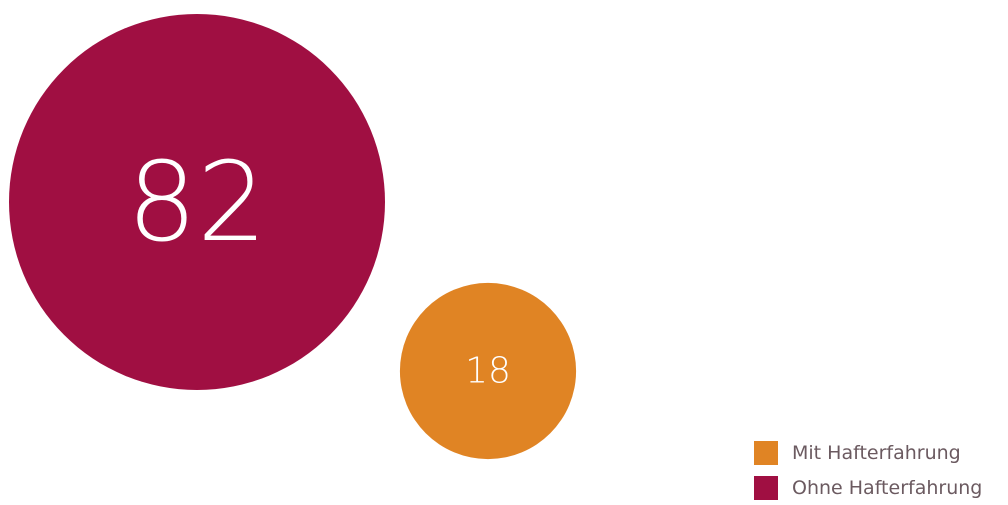  What do you see at coordinates (876, 453) in the screenshot?
I see `legend-label: Mit Hafterfahrung` at bounding box center [876, 453].